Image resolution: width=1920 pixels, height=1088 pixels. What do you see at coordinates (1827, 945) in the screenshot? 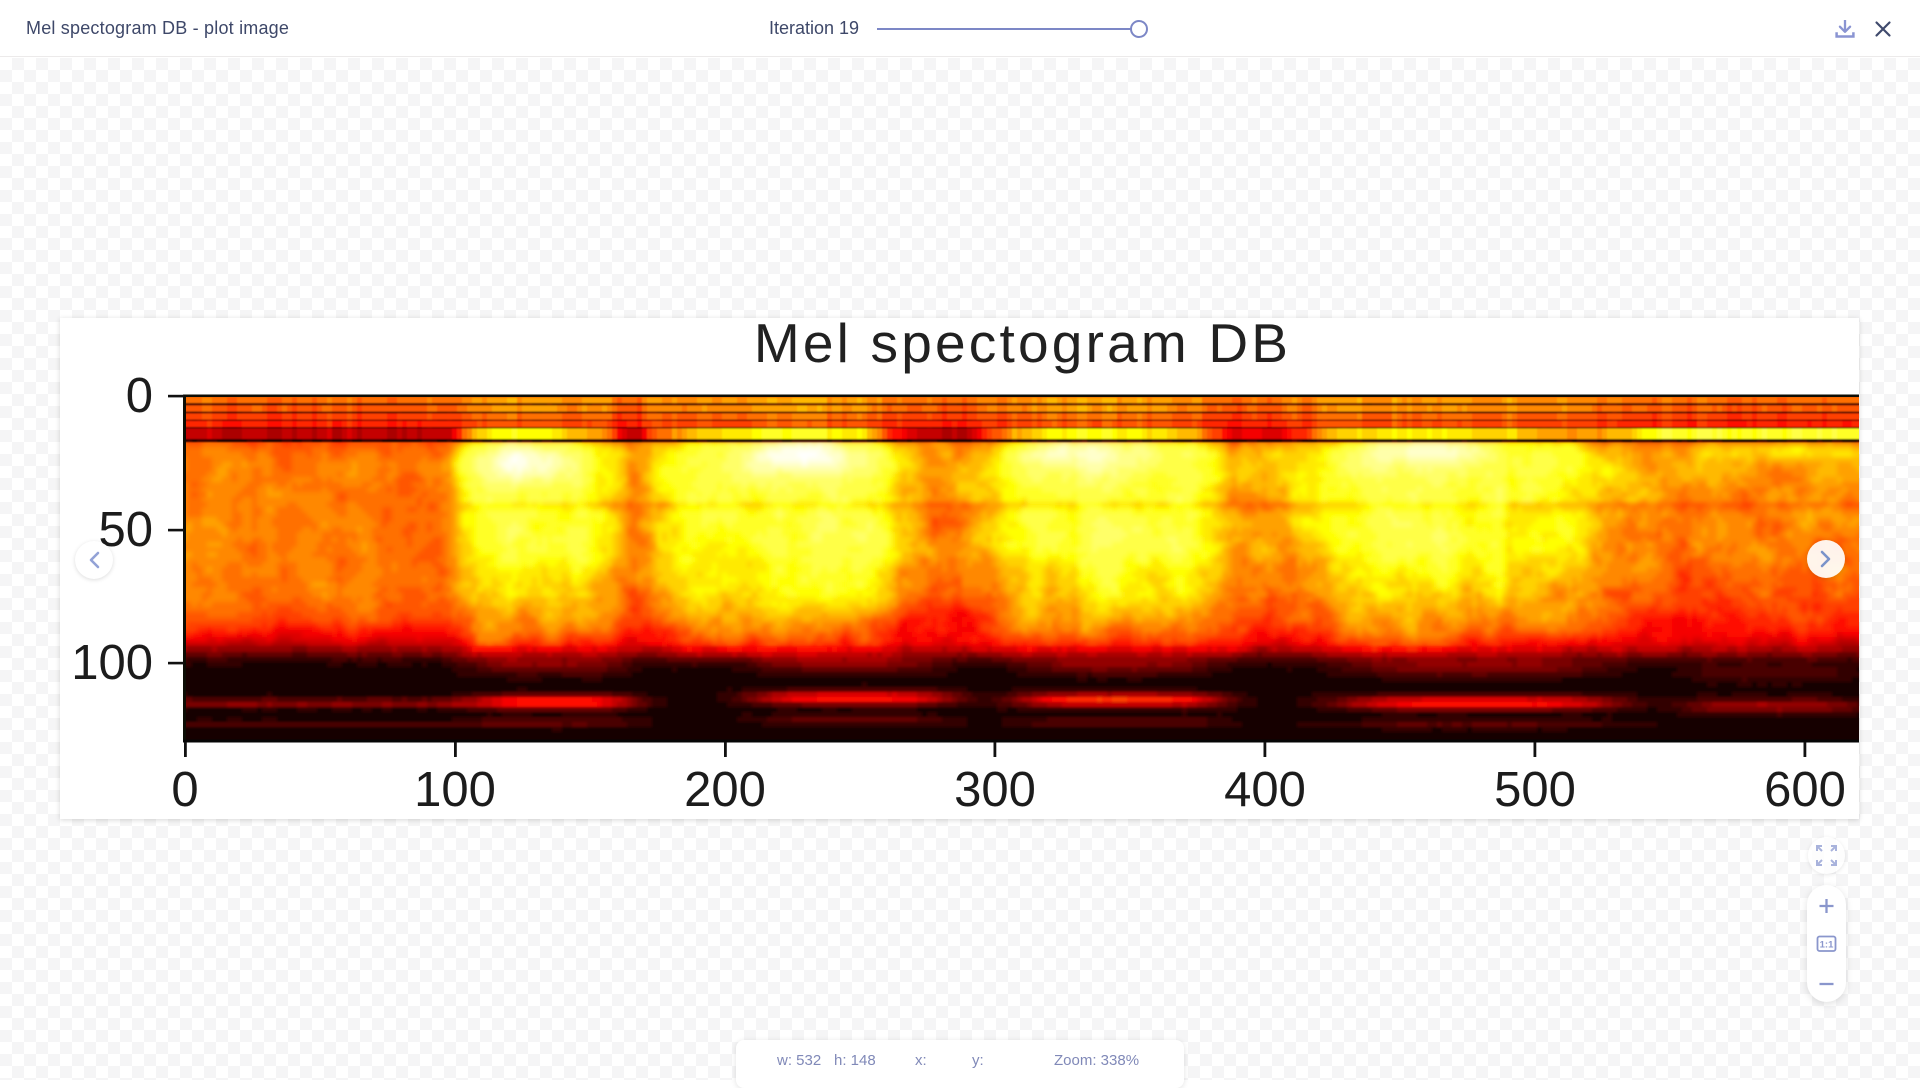
I see `svg-text: 1:1` at bounding box center [1827, 945].